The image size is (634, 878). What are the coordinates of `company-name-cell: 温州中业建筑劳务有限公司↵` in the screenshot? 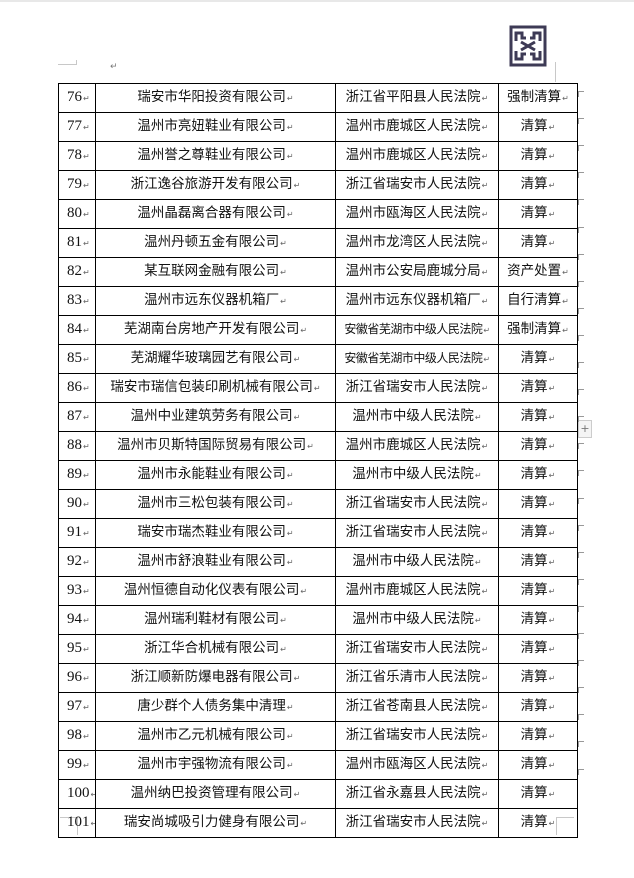 It's located at (215, 417).